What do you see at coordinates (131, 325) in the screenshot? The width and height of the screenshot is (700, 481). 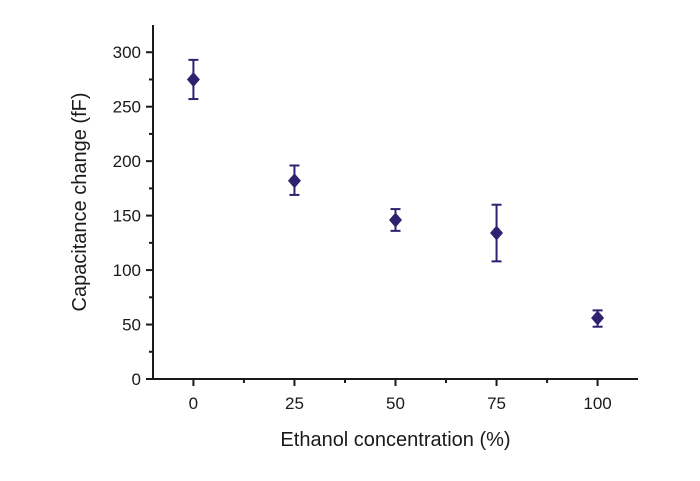 I see `y-tick-label: 50` at bounding box center [131, 325].